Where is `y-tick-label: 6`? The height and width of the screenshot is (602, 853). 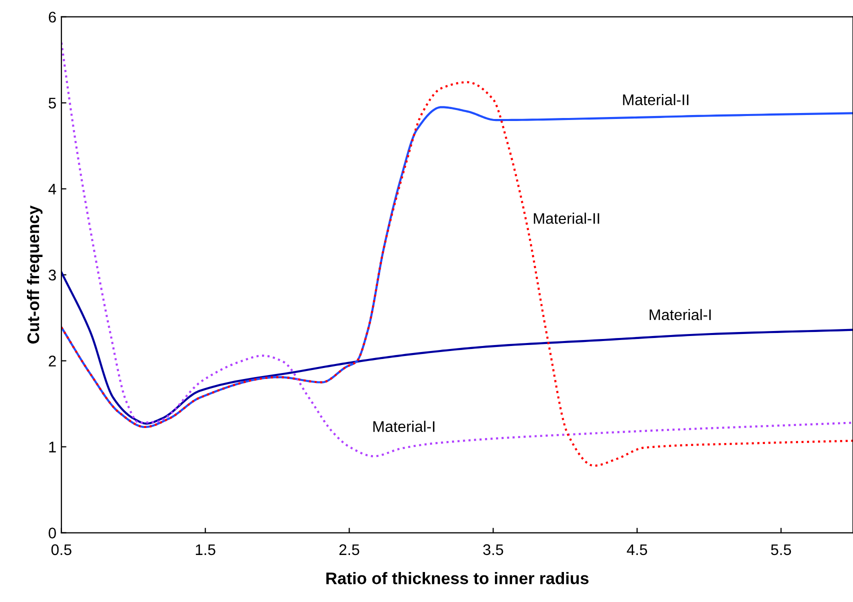
y-tick-label: 6 is located at coordinates (52, 17).